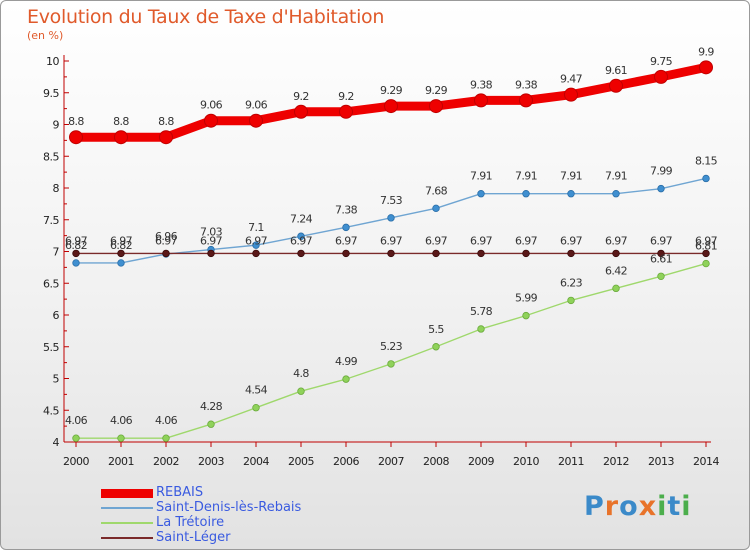  I want to click on data-label: 5.23, so click(391, 346).